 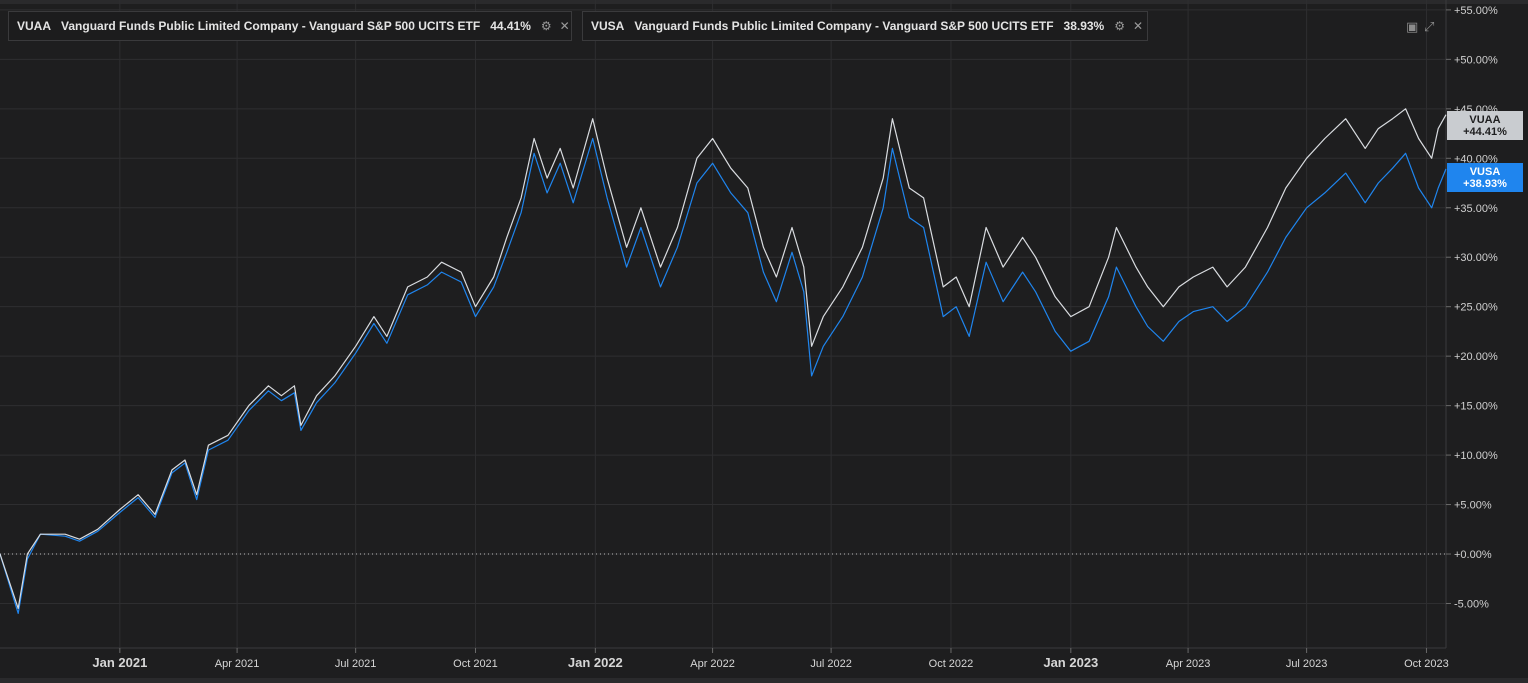 What do you see at coordinates (475, 664) in the screenshot?
I see `x-tick-label: Oct 2021` at bounding box center [475, 664].